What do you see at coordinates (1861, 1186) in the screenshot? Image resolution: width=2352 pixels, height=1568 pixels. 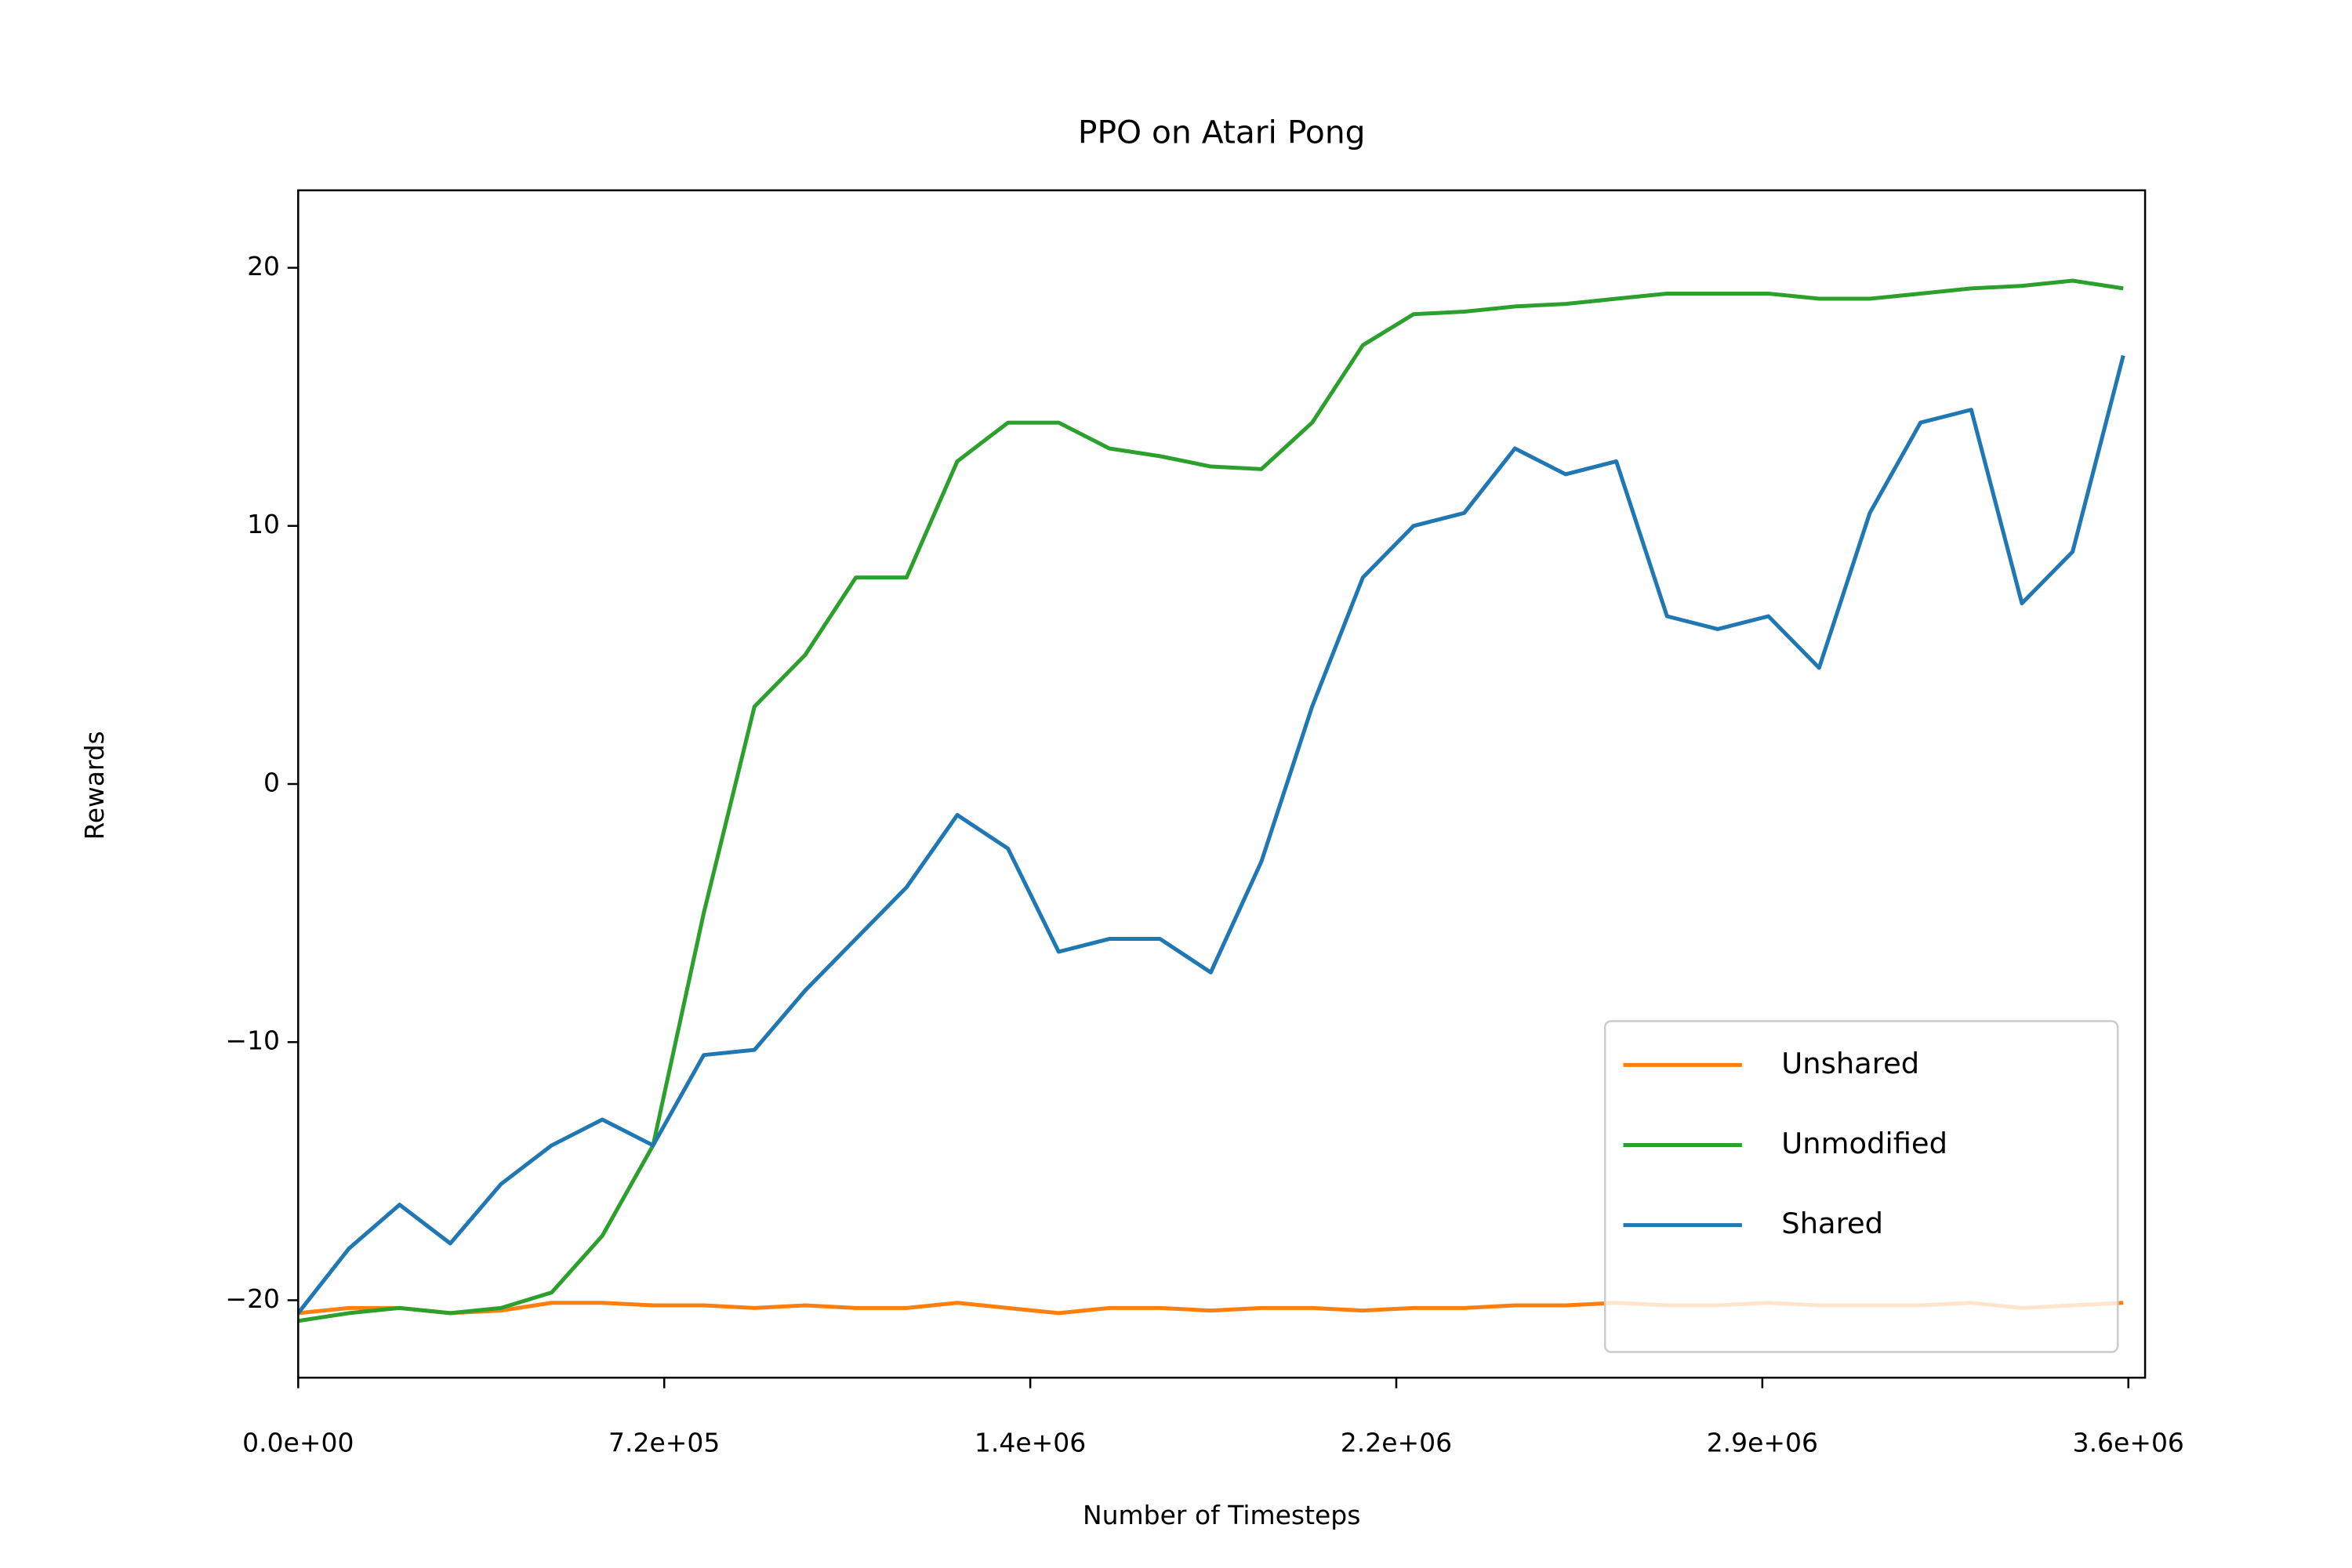 I see `legend-box` at bounding box center [1861, 1186].